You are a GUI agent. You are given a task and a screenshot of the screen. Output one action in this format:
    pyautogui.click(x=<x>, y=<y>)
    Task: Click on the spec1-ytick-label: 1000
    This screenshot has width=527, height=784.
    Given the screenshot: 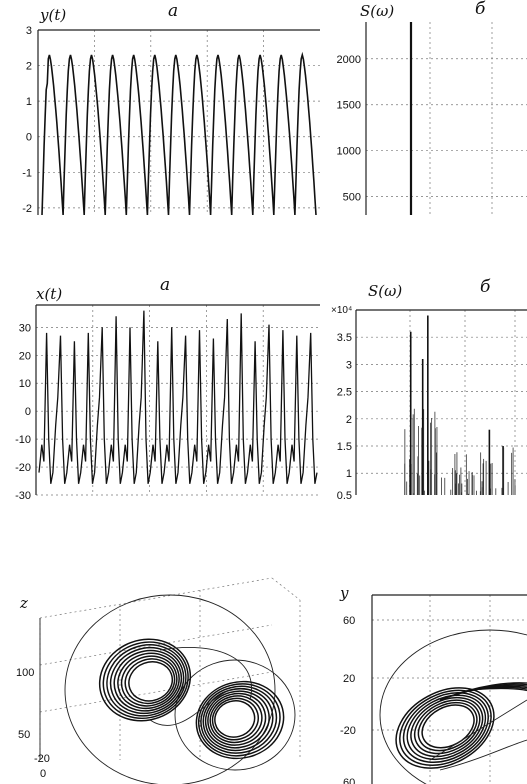 What is the action you would take?
    pyautogui.click(x=349, y=152)
    